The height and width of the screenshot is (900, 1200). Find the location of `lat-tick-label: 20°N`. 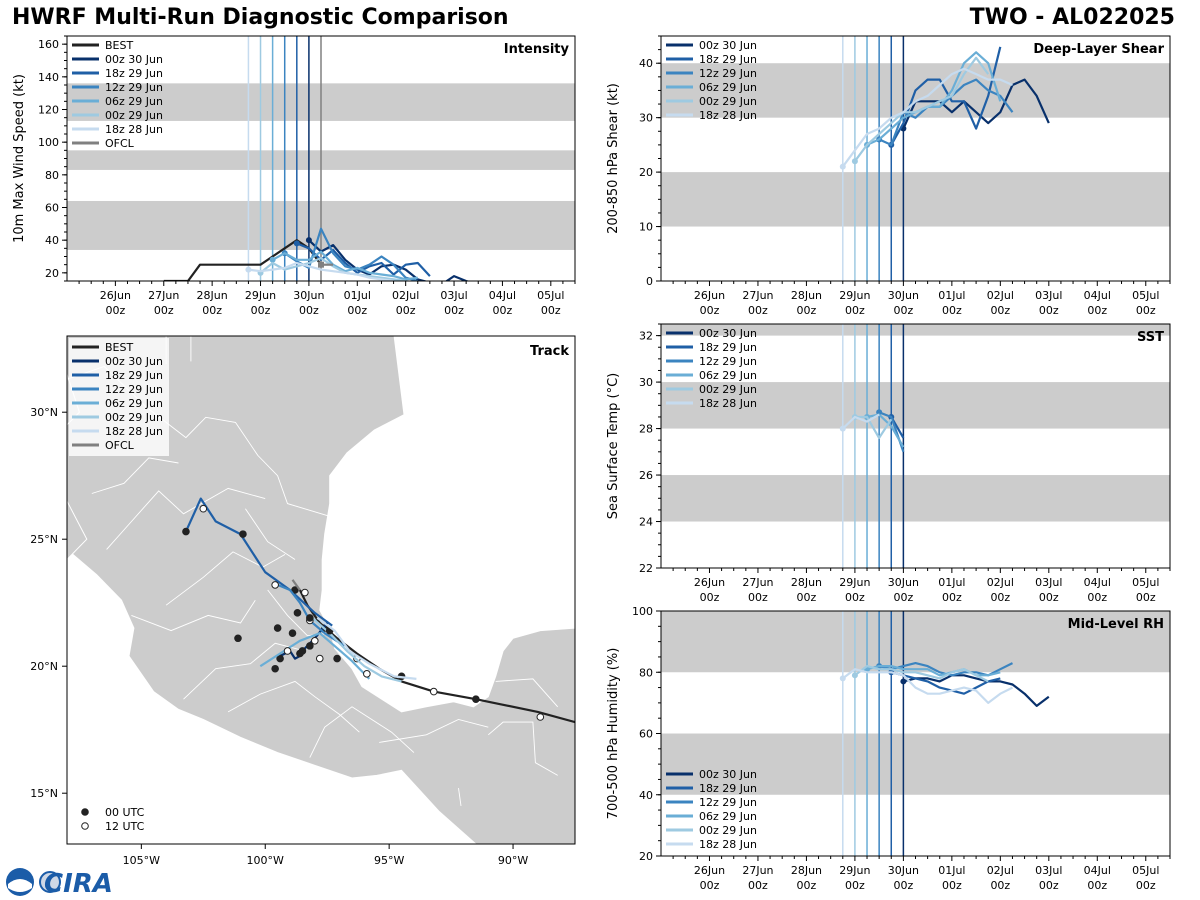

lat-tick-label: 20°N is located at coordinates (44, 666).